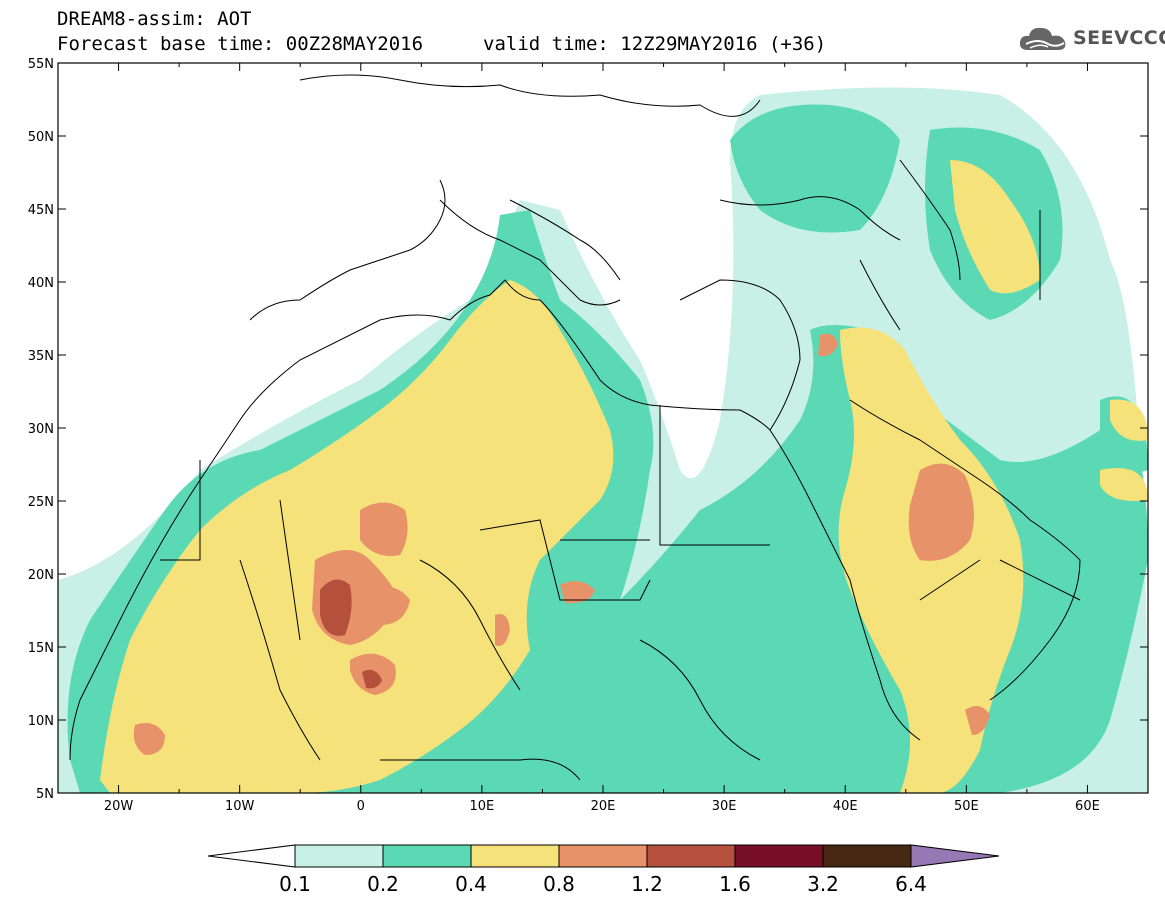  What do you see at coordinates (1119, 38) in the screenshot?
I see `logo-text: SEEVCCC` at bounding box center [1119, 38].